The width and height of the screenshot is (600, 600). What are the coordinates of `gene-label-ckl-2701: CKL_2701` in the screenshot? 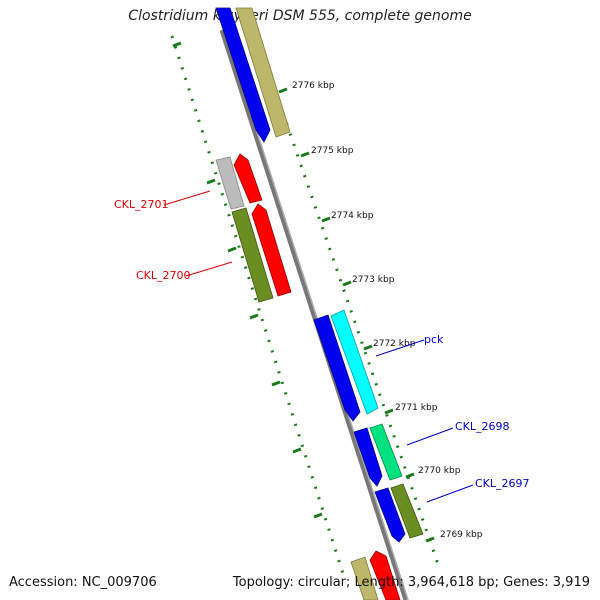 It's located at (141, 204).